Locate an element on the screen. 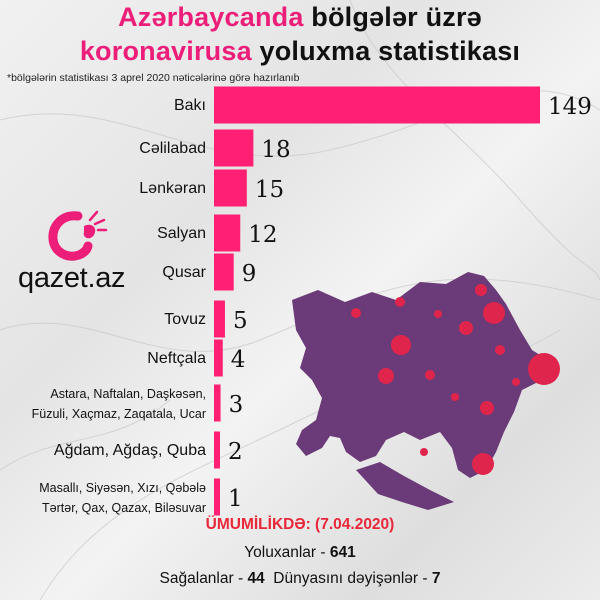 The height and width of the screenshot is (600, 600). title-rest-2: yoluxma statistikası is located at coordinates (386, 51).